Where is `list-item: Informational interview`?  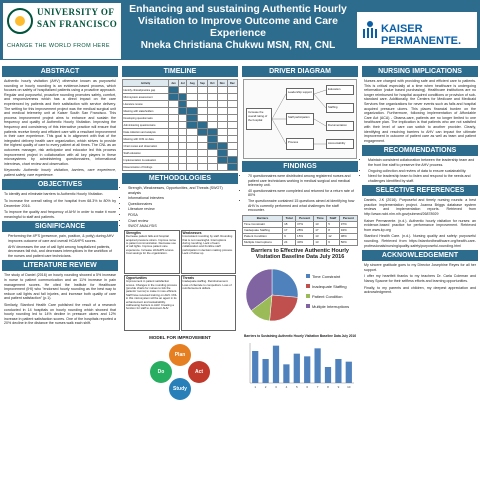 list-item: Informational interview is located at coordinates (182, 198).